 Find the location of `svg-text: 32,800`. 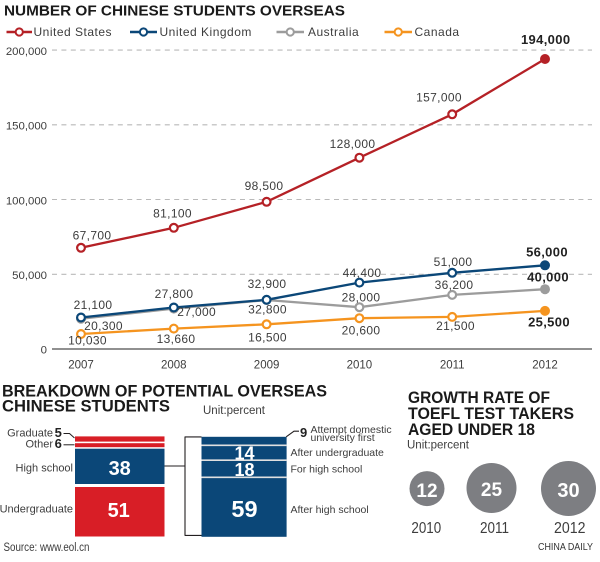

svg-text: 32,800 is located at coordinates (267, 310).